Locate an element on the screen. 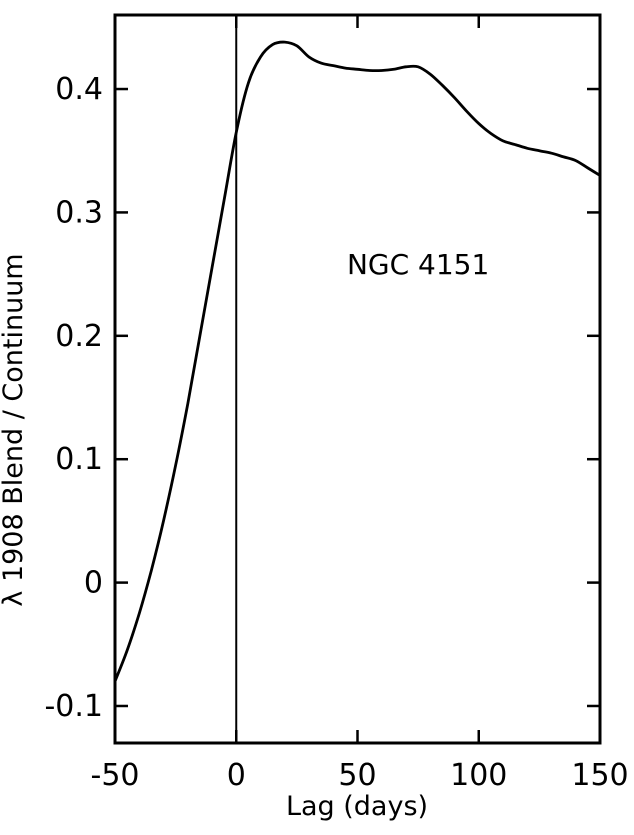  y-tick-label: 0.1 is located at coordinates (79, 459).